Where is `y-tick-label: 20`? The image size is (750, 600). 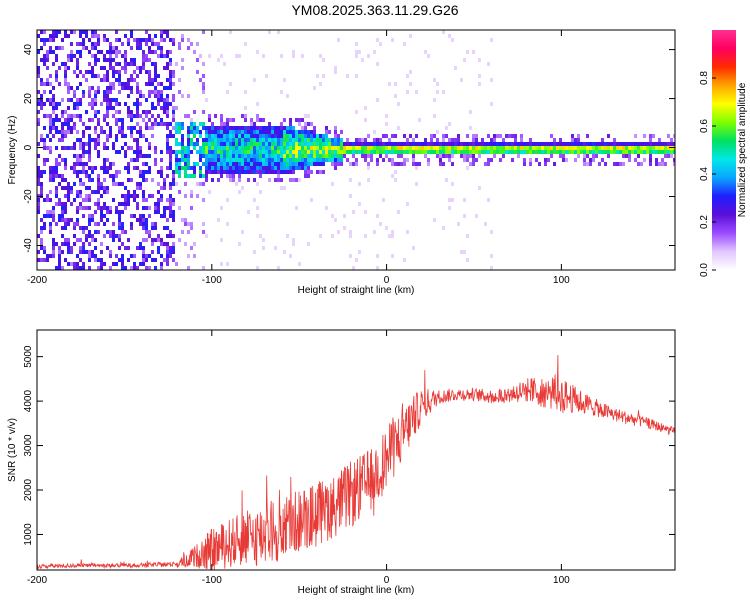
y-tick-label: 20 is located at coordinates (28, 99).